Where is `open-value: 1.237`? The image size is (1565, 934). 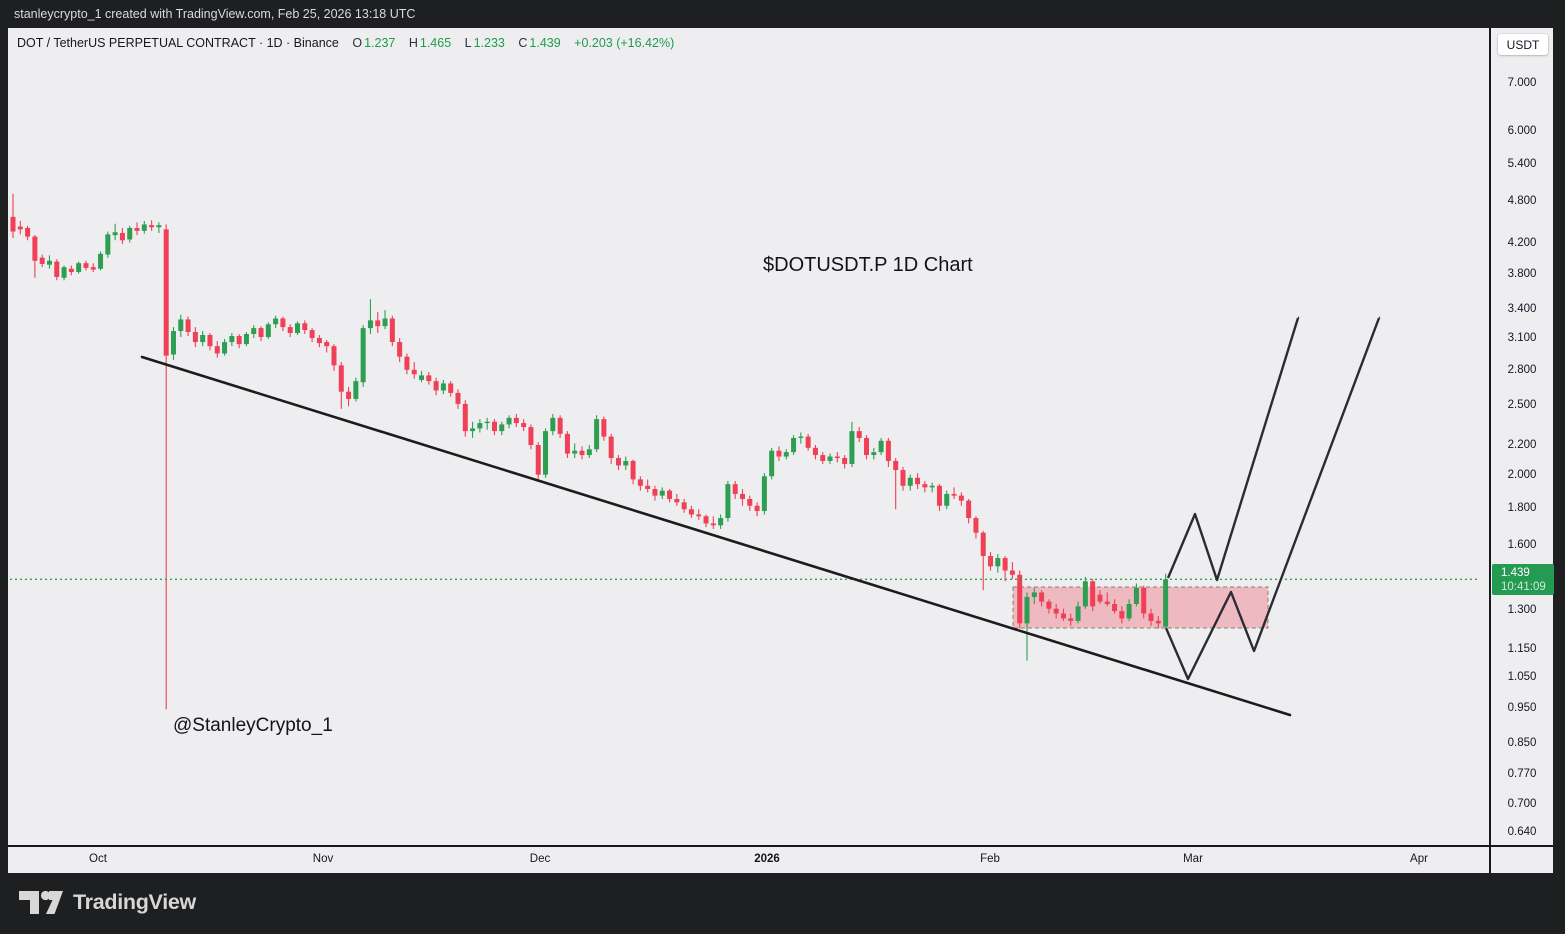 open-value: 1.237 is located at coordinates (380, 43).